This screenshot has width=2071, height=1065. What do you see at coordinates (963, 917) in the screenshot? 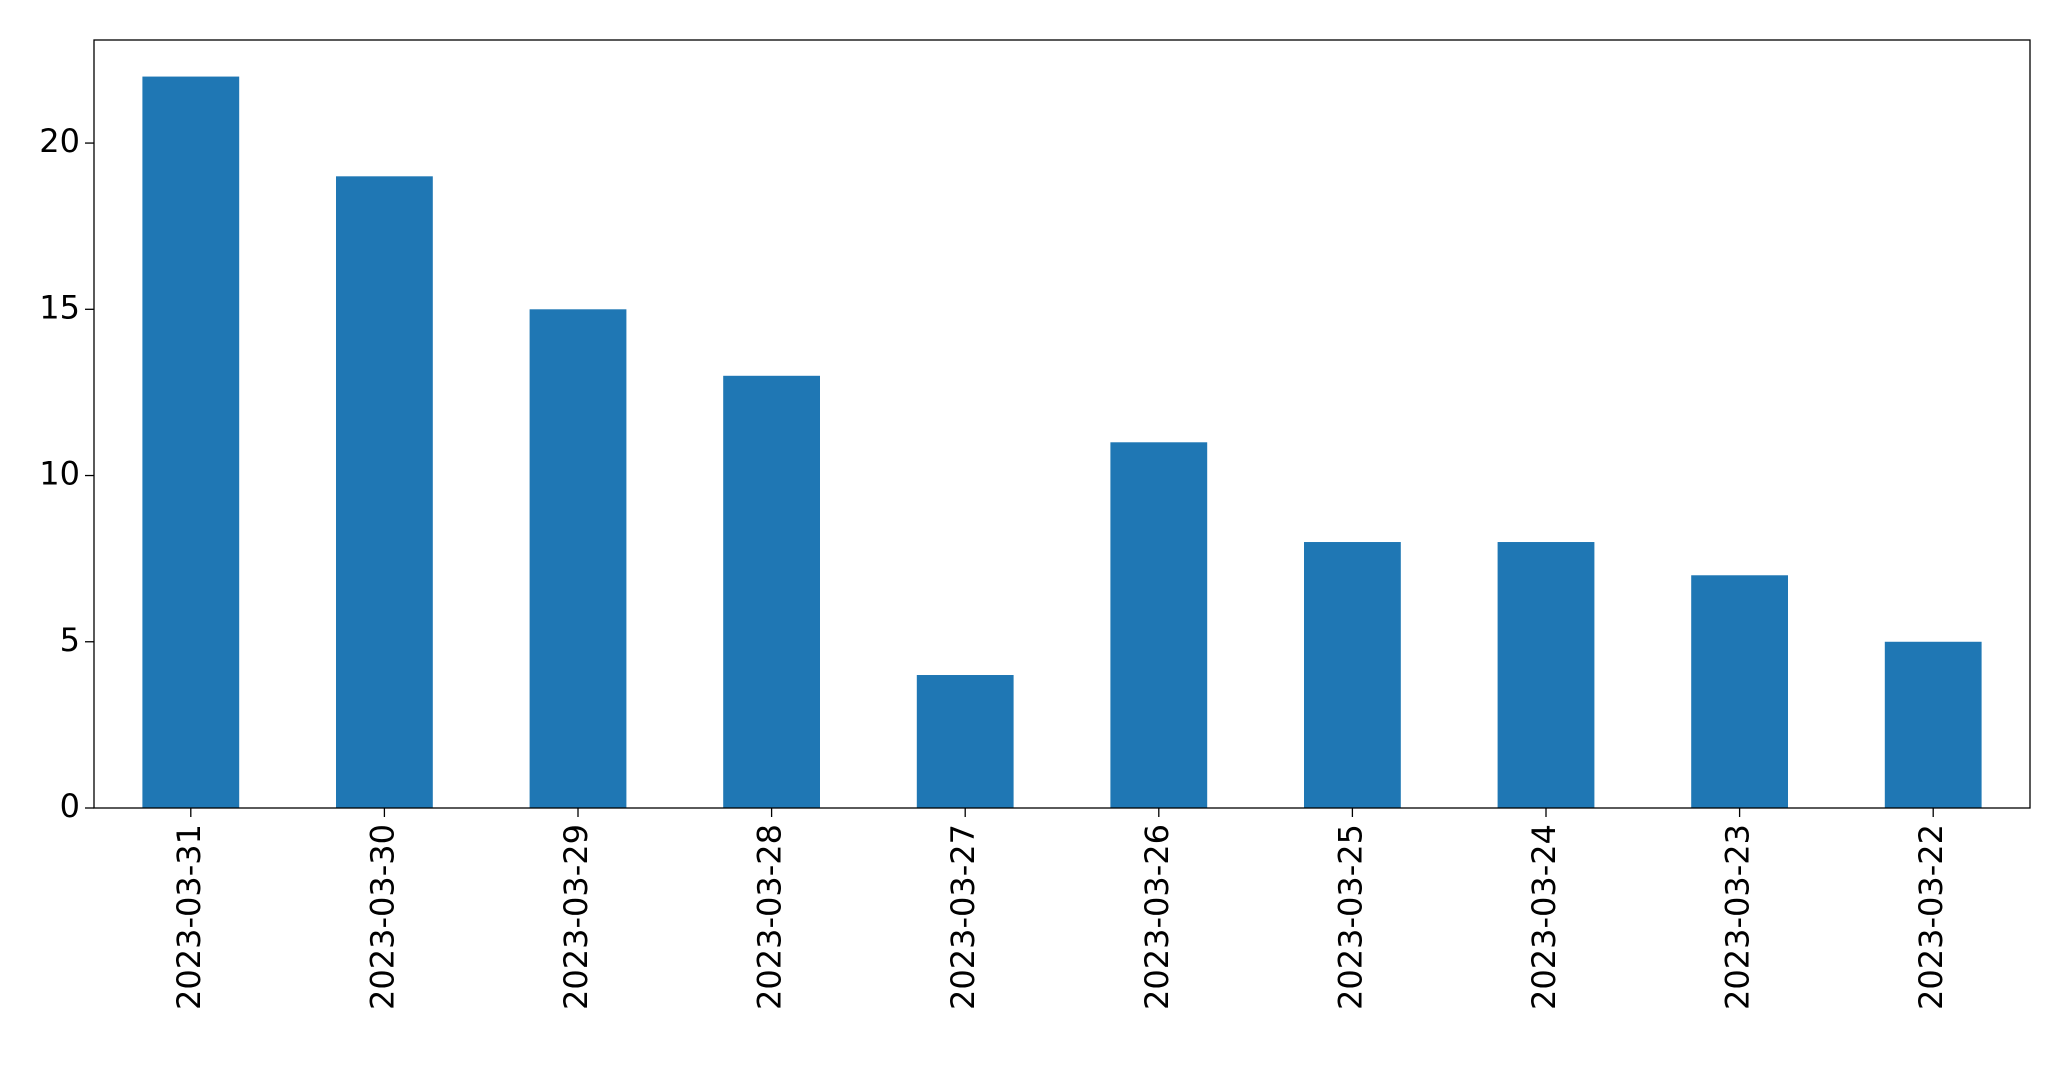
I see `x-tick-label: 2023-03-27` at bounding box center [963, 917].